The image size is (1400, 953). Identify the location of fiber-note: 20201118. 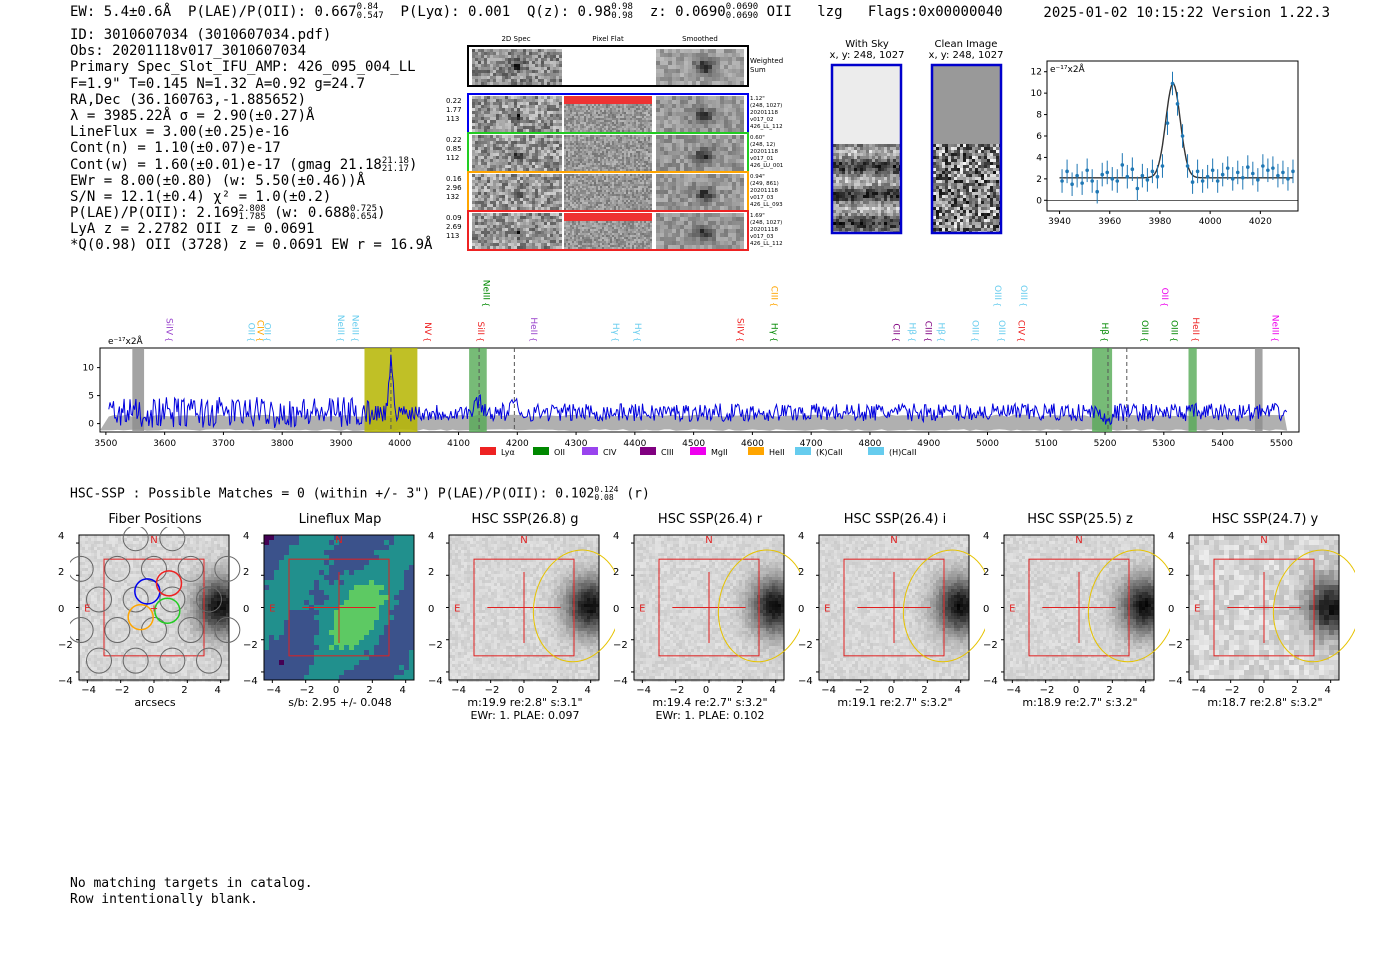
(764, 113).